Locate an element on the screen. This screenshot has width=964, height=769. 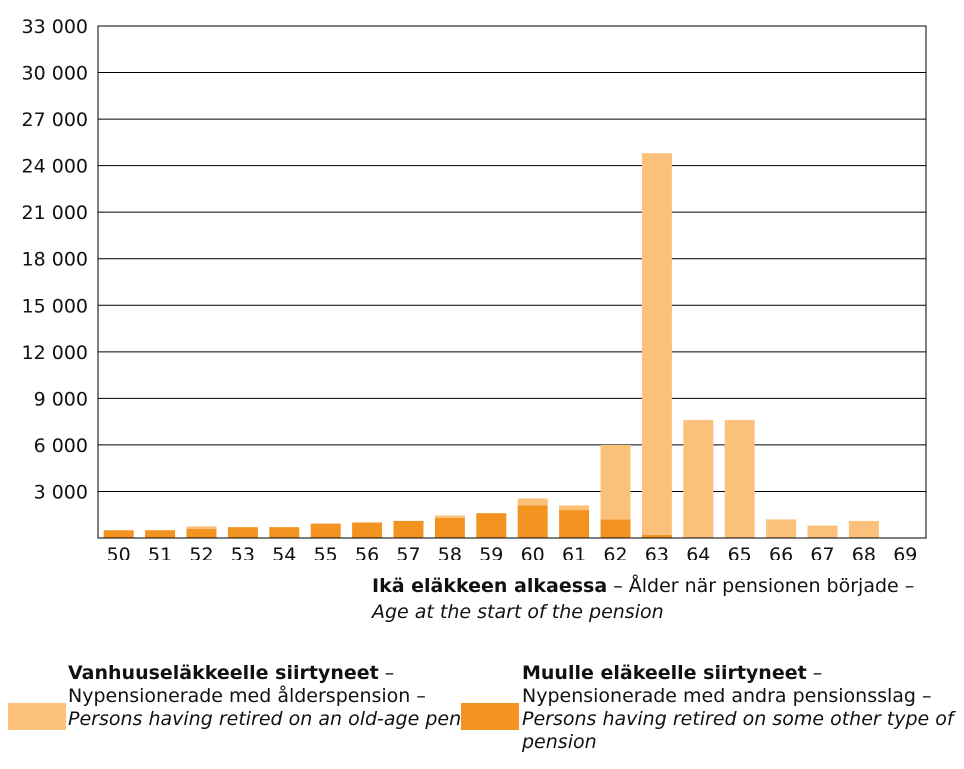
legend-old-age-fi: Vanhuuseläkkeelle siirtyneet is located at coordinates (223, 673).